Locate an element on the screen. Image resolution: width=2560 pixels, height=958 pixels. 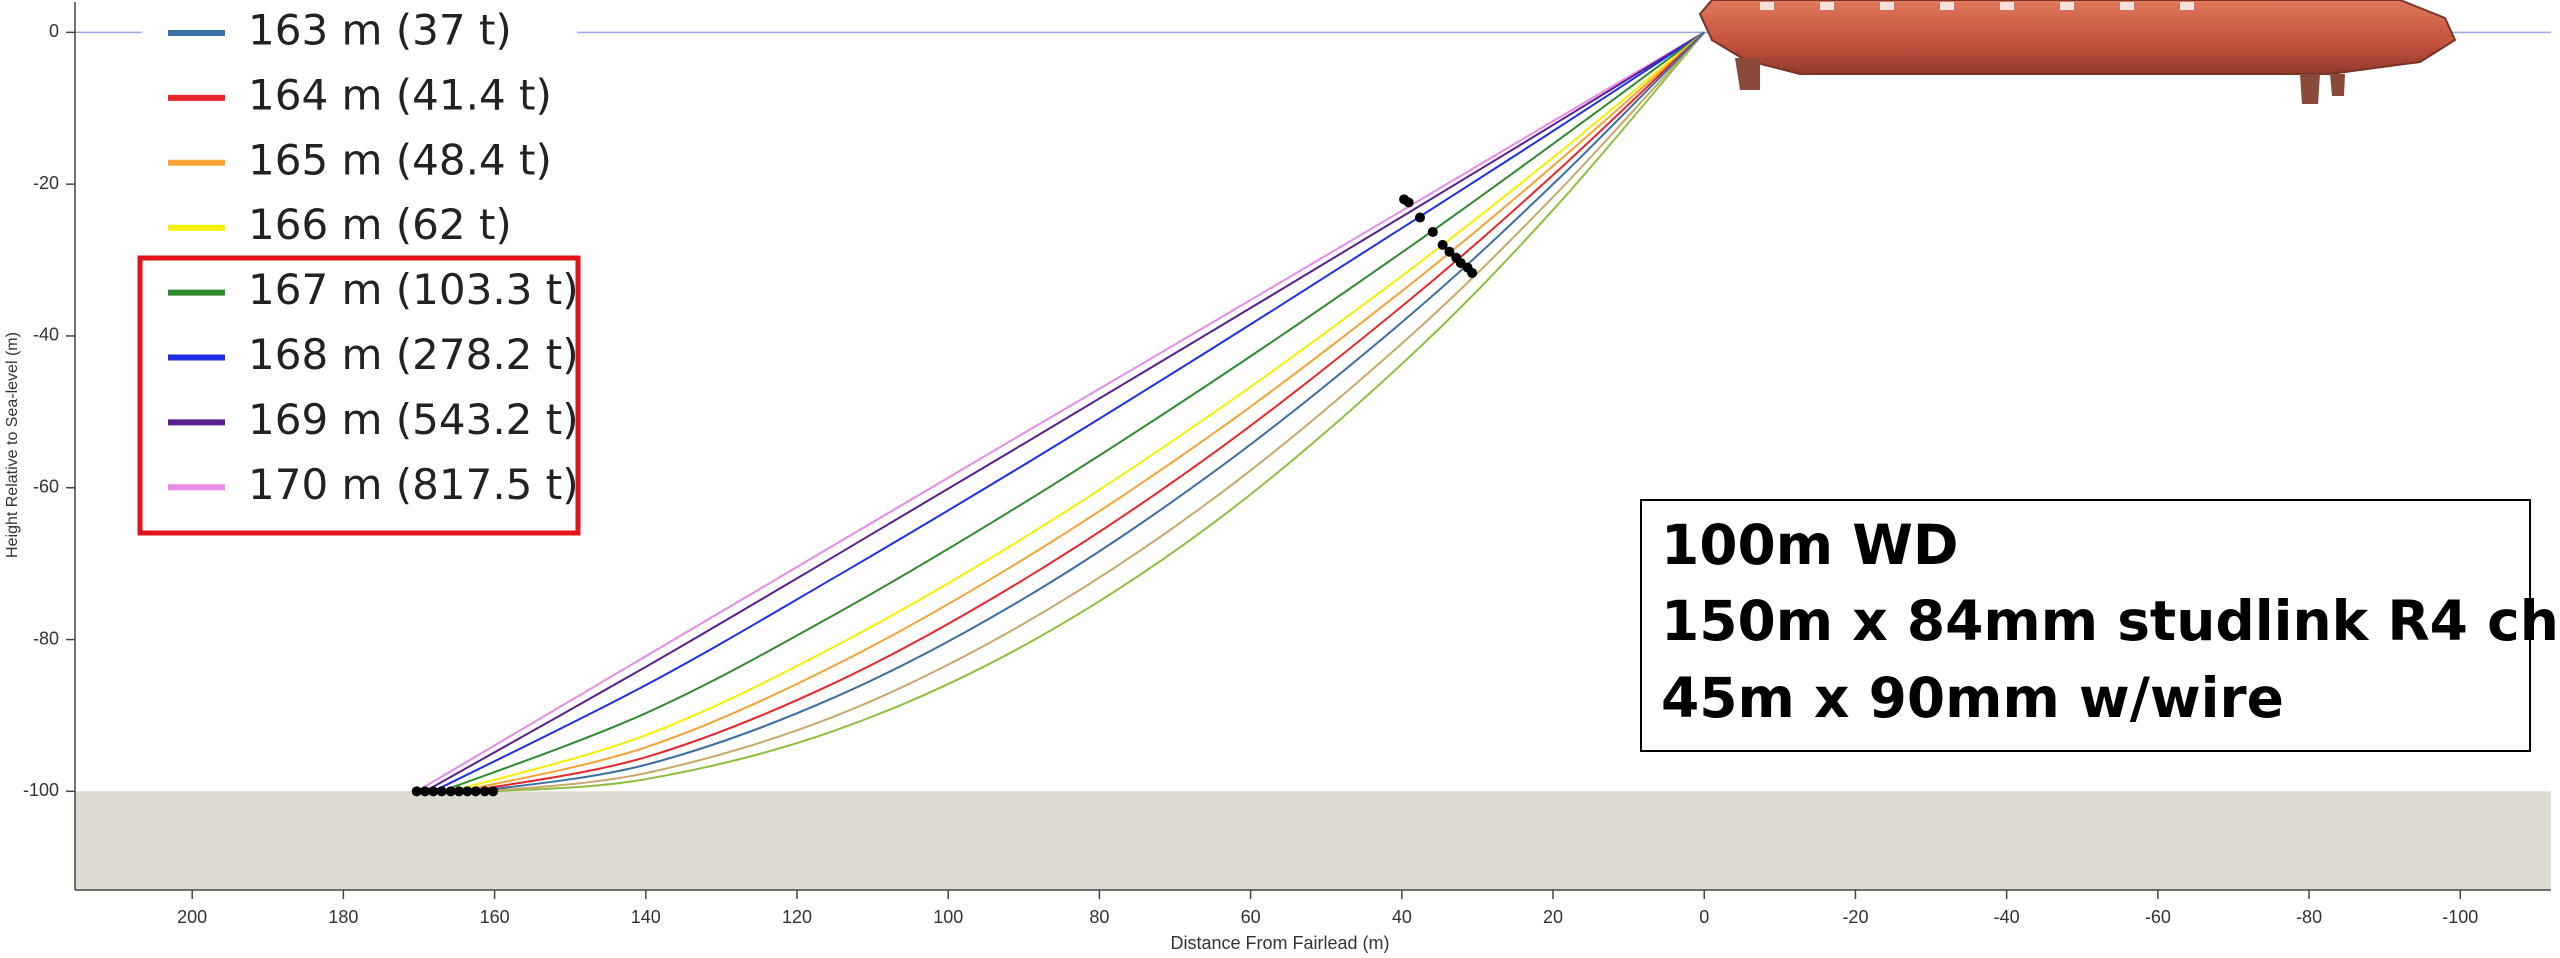
annotation-line: 45m x 90mm w/wire is located at coordinates (1972, 698).